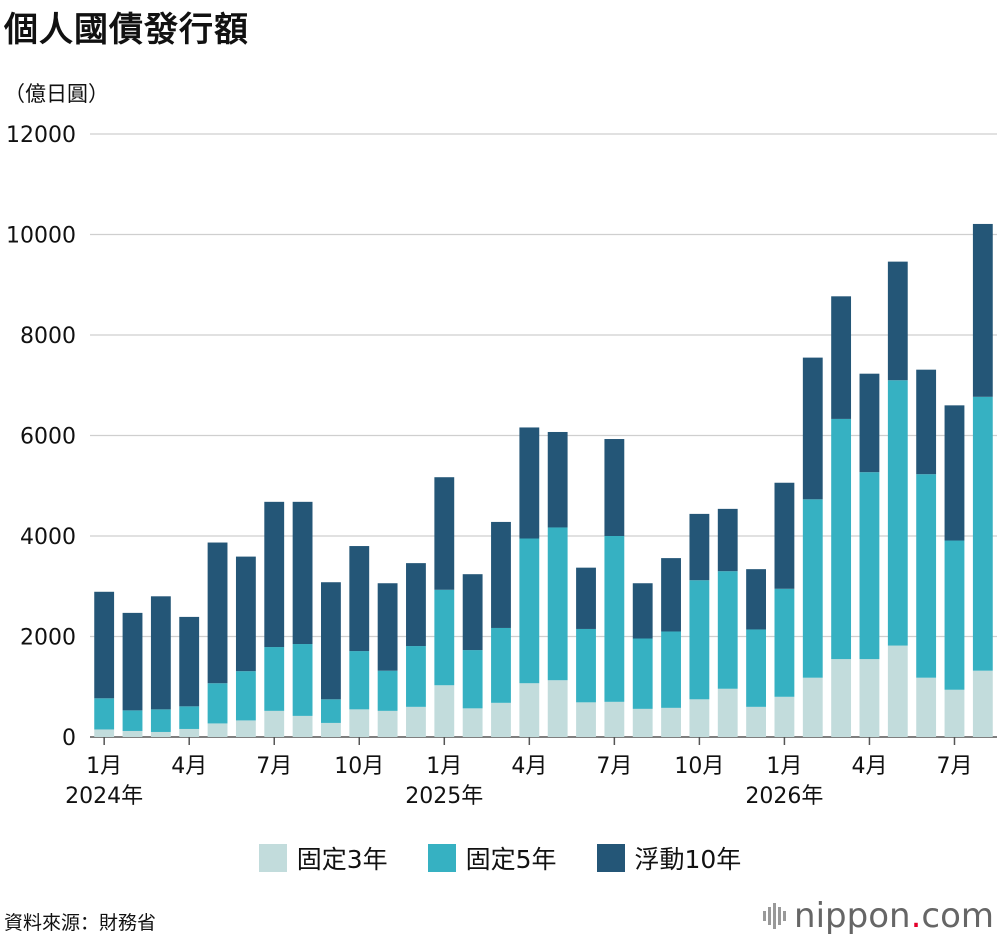 This screenshot has width=1000, height=942. I want to click on legend-swatch-fixed-5y, so click(441, 858).